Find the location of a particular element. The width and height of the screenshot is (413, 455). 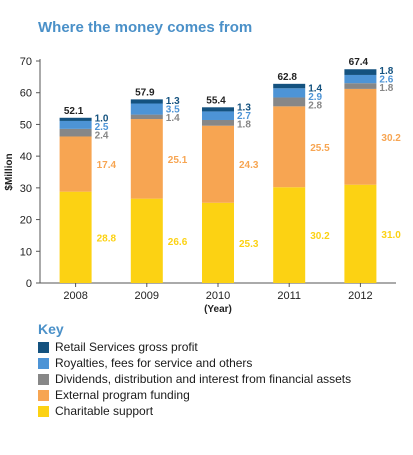

data-label: 2.9 is located at coordinates (315, 97).